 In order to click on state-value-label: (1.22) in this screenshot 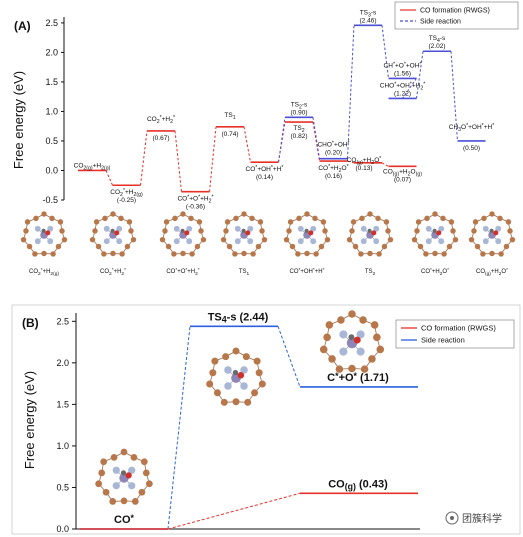, I will do `click(402, 93)`.